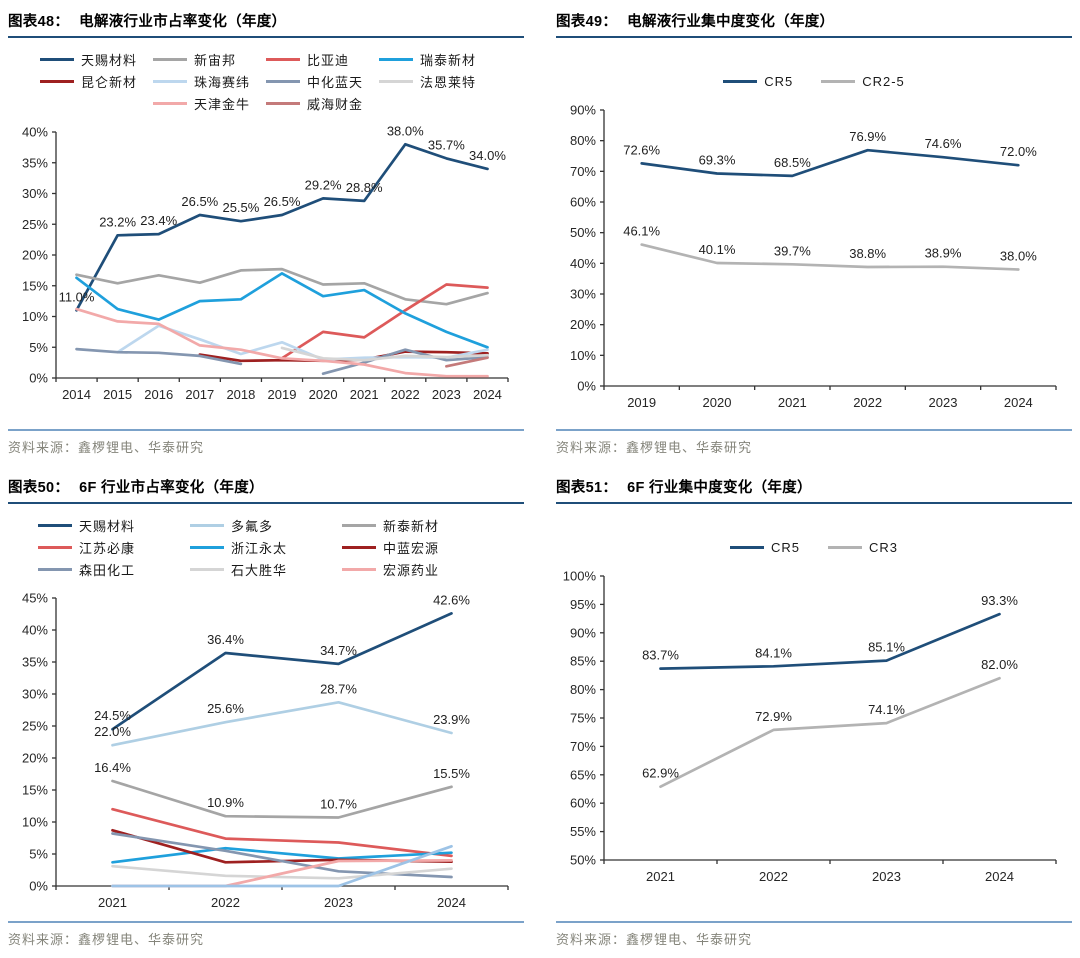 Image resolution: width=1080 pixels, height=958 pixels. Describe the element at coordinates (418, 525) in the screenshot. I see `legend-item: 新泰新材` at that location.